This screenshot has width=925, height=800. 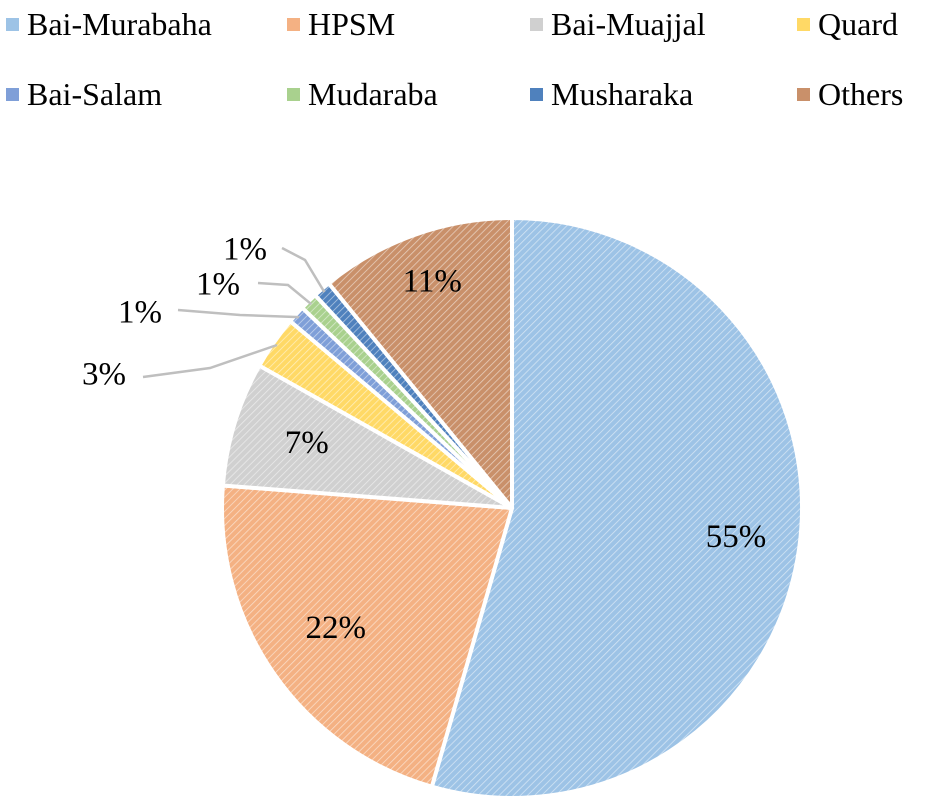 I want to click on leader-line-mudaraba, so click(x=285, y=293).